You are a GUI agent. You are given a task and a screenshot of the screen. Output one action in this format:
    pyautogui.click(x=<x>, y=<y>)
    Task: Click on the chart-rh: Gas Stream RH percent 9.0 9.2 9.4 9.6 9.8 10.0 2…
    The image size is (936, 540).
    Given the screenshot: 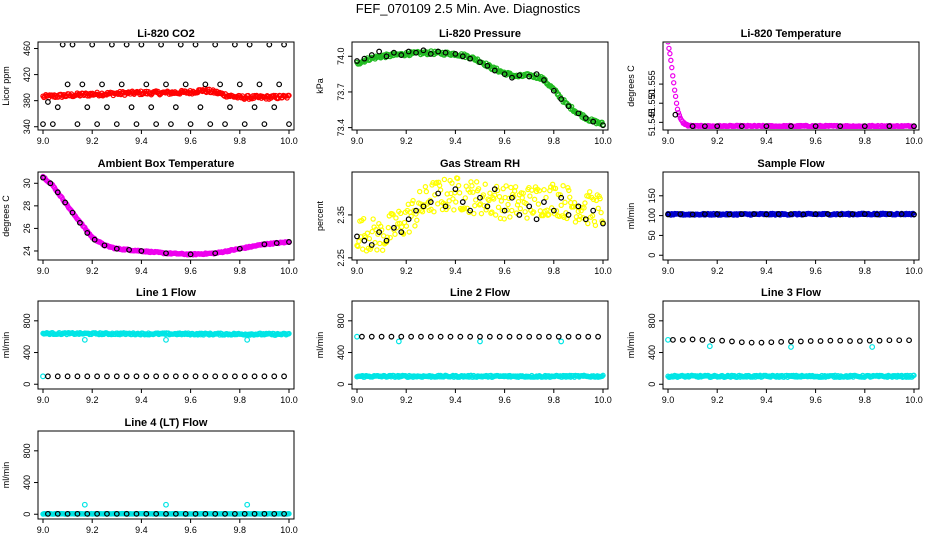 What is the action you would take?
    pyautogui.click(x=463, y=217)
    